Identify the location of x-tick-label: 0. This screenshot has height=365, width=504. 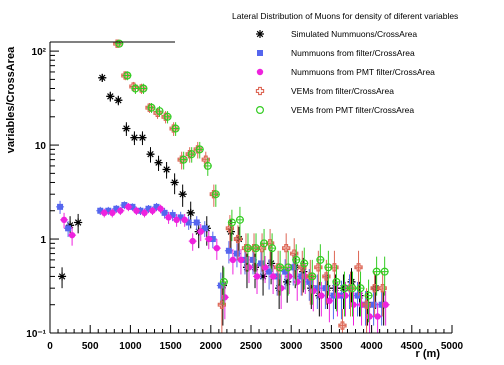
(50, 346).